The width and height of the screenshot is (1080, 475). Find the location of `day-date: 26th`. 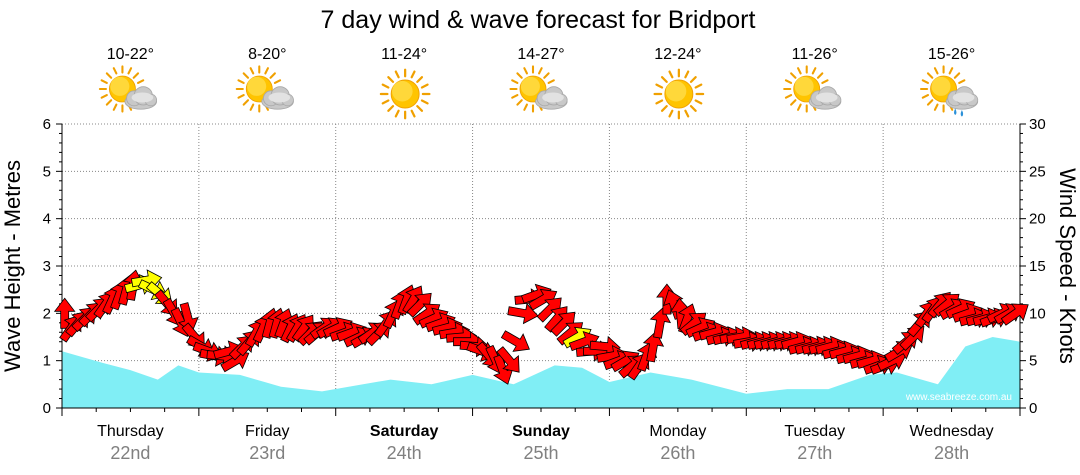

day-date: 26th is located at coordinates (677, 453).